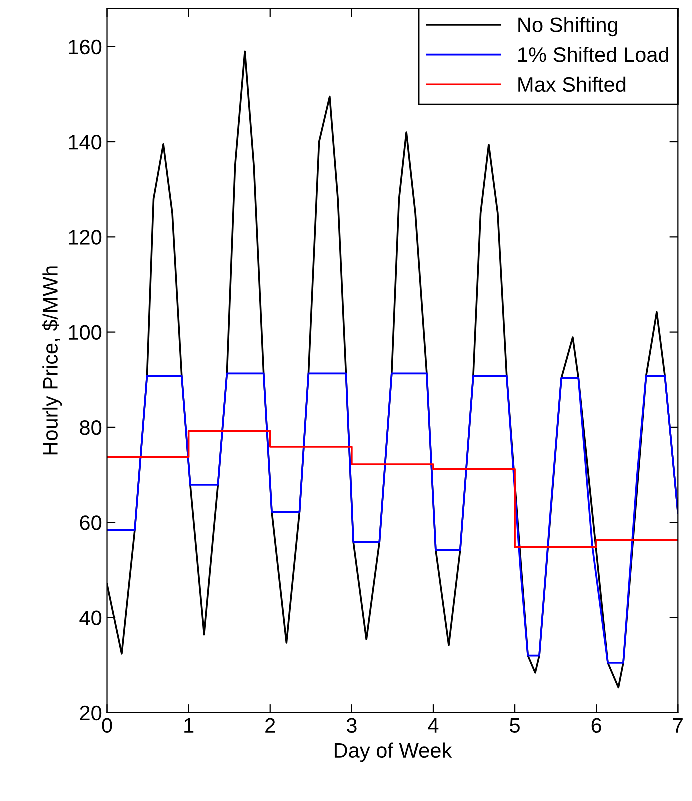  Describe the element at coordinates (515, 726) in the screenshot. I see `x-tick-label: 5` at that location.